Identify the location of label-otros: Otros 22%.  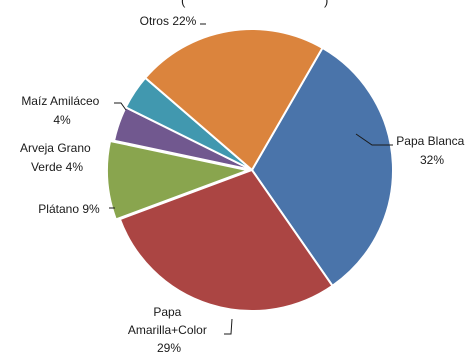
(168, 21).